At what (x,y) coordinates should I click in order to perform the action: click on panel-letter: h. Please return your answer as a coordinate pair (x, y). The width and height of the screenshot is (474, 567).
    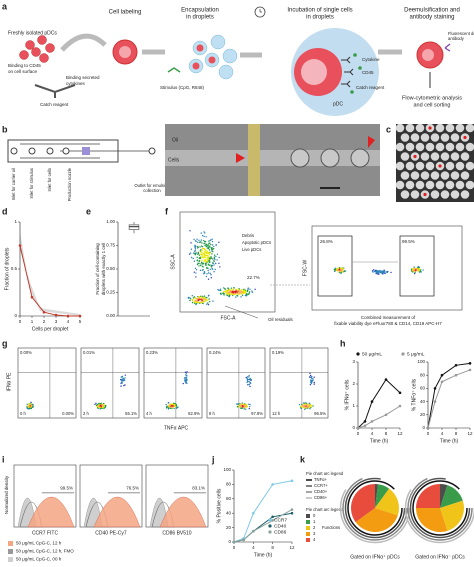
    Looking at the image, I should click on (343, 343).